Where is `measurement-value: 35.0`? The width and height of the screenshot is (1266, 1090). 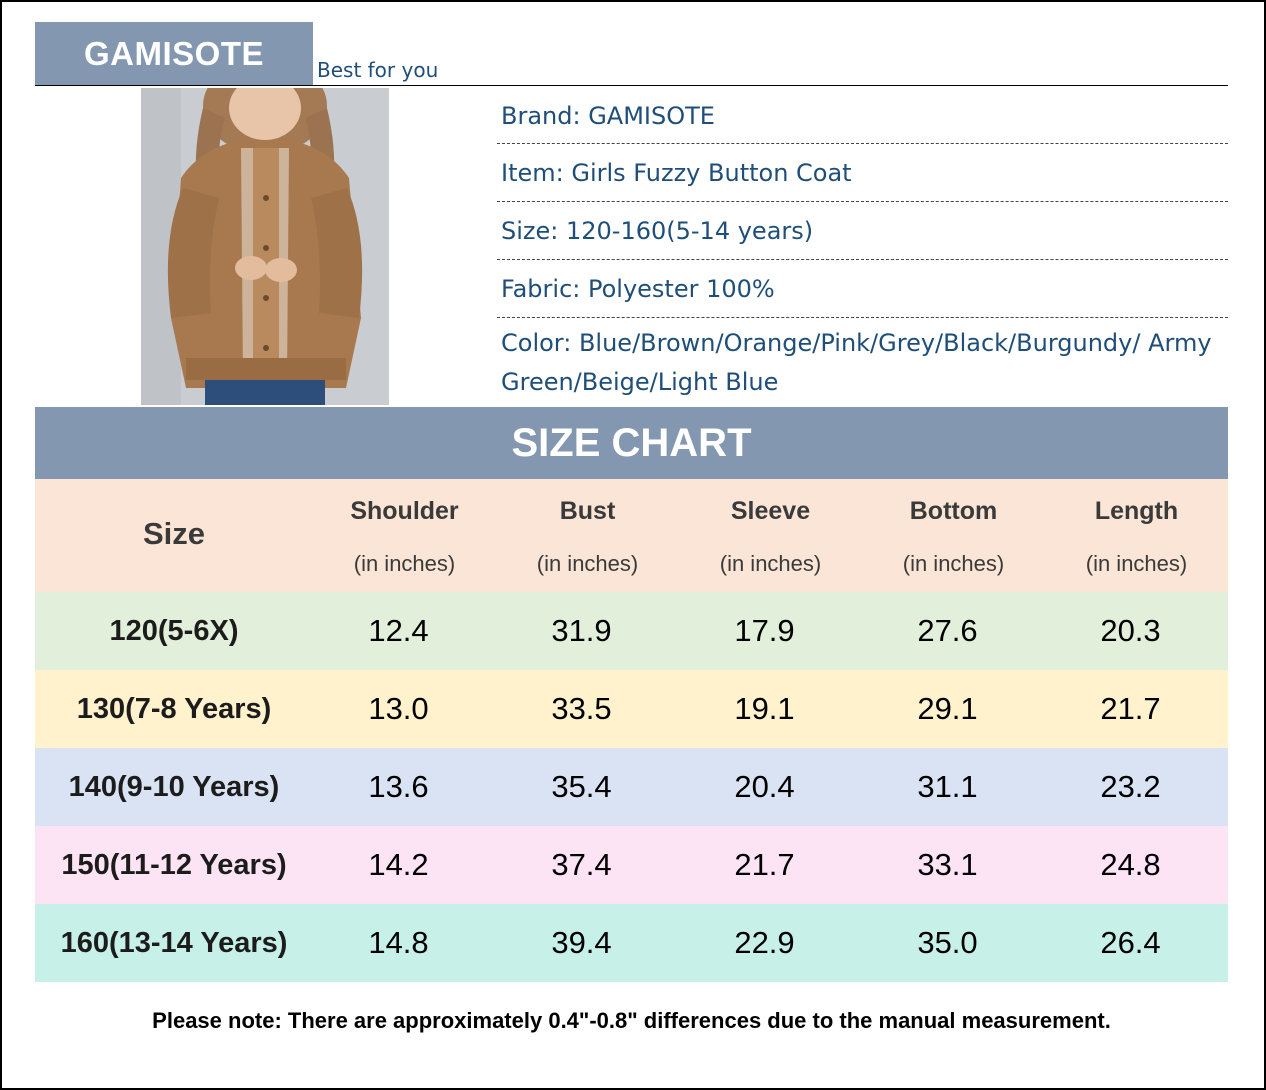
measurement-value: 35.0 is located at coordinates (947, 942).